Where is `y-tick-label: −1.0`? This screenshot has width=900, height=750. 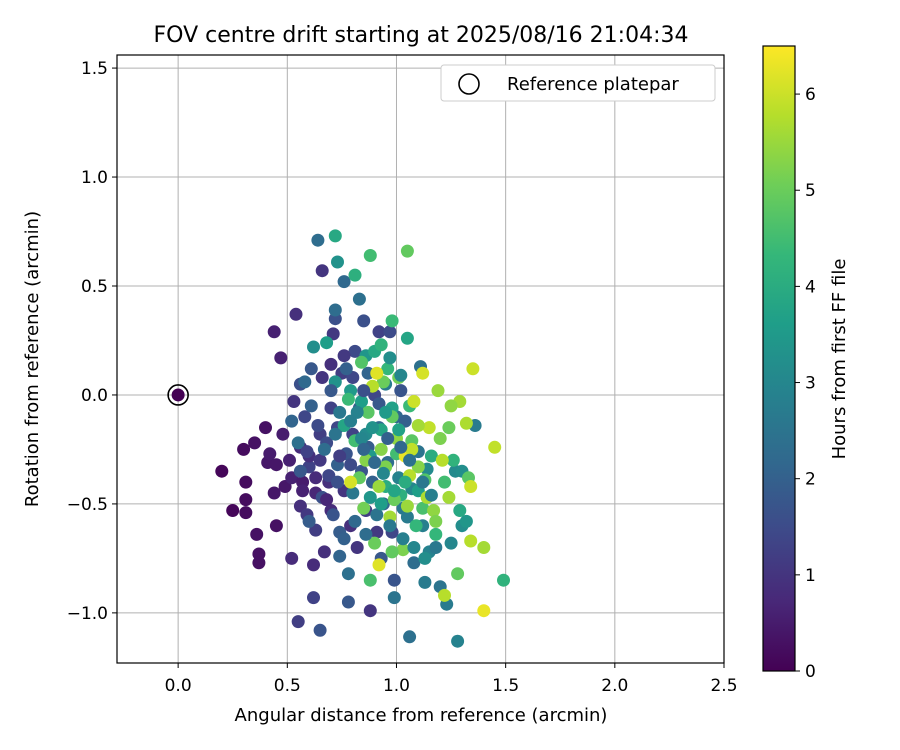
y-tick-label: −1.0 is located at coordinates (87, 614).